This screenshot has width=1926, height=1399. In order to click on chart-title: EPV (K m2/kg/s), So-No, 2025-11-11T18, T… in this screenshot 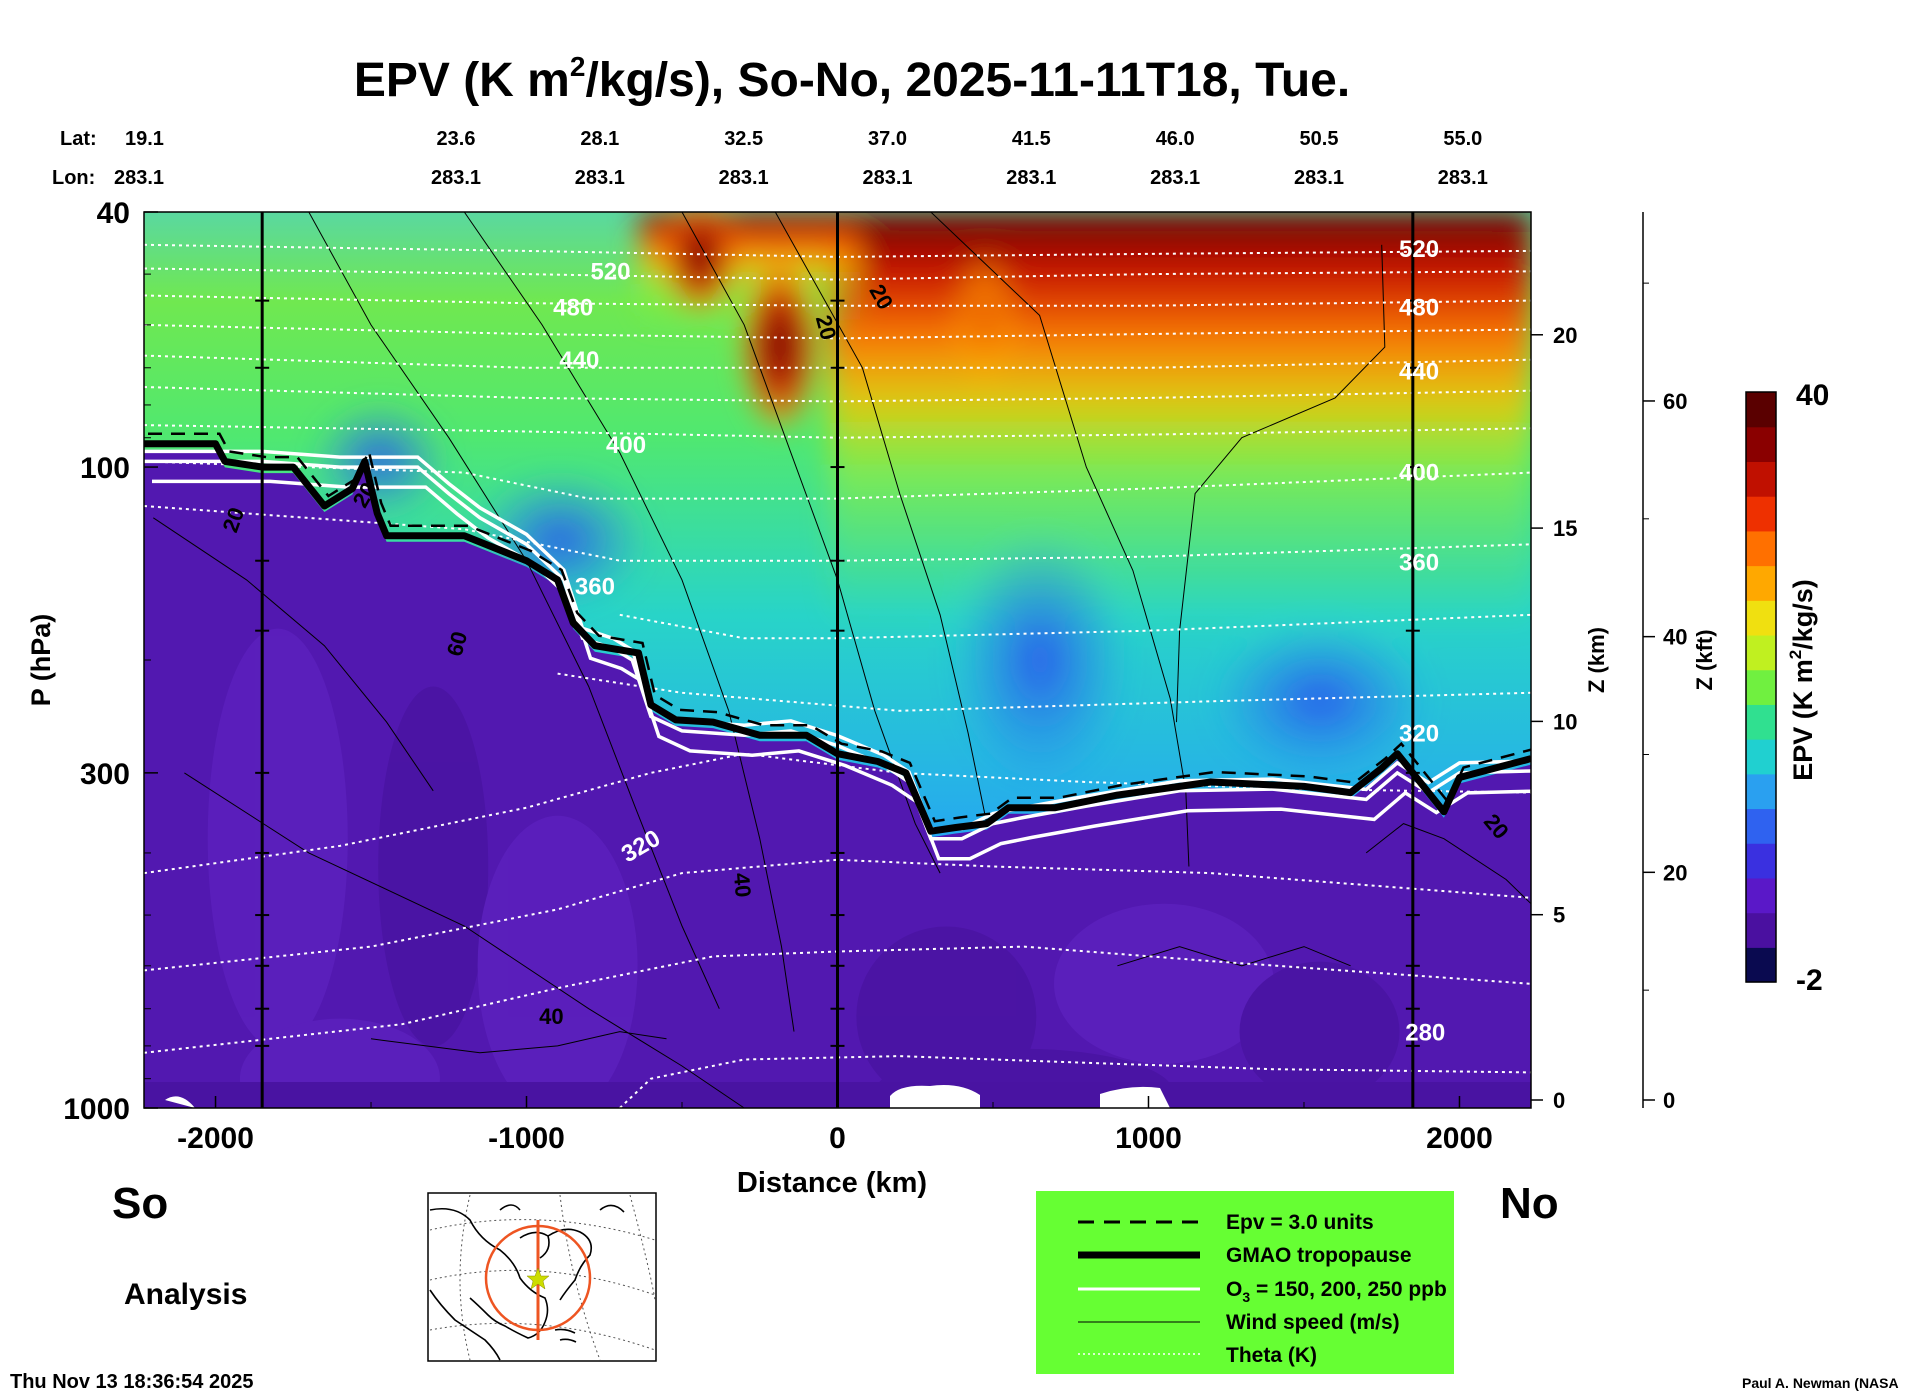, I will do `click(852, 79)`.